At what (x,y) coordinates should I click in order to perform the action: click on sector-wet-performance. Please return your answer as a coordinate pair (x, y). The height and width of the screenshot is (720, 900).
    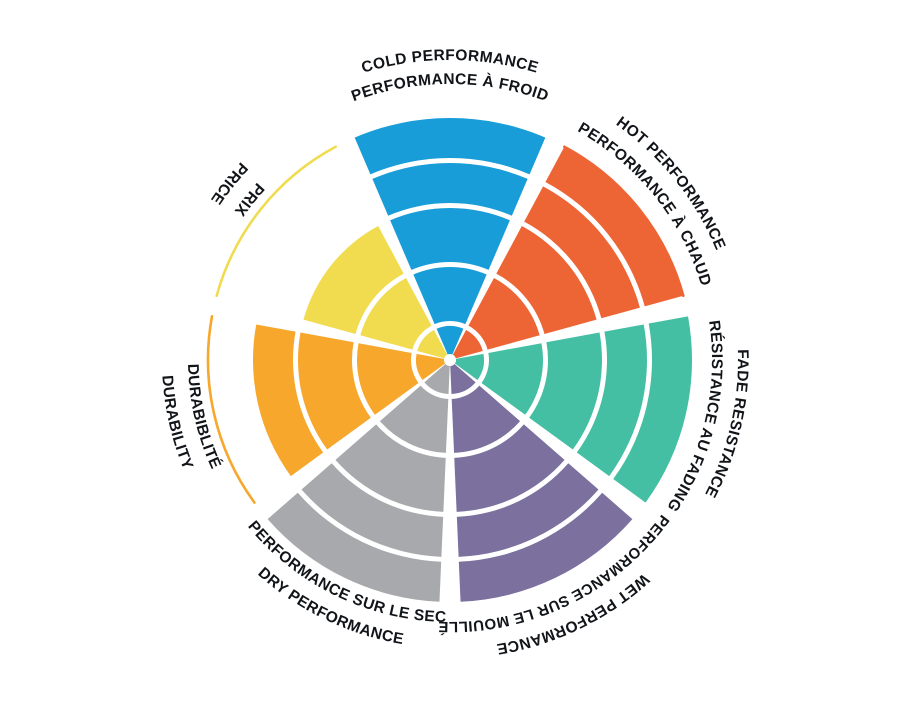
    Looking at the image, I should click on (541, 482).